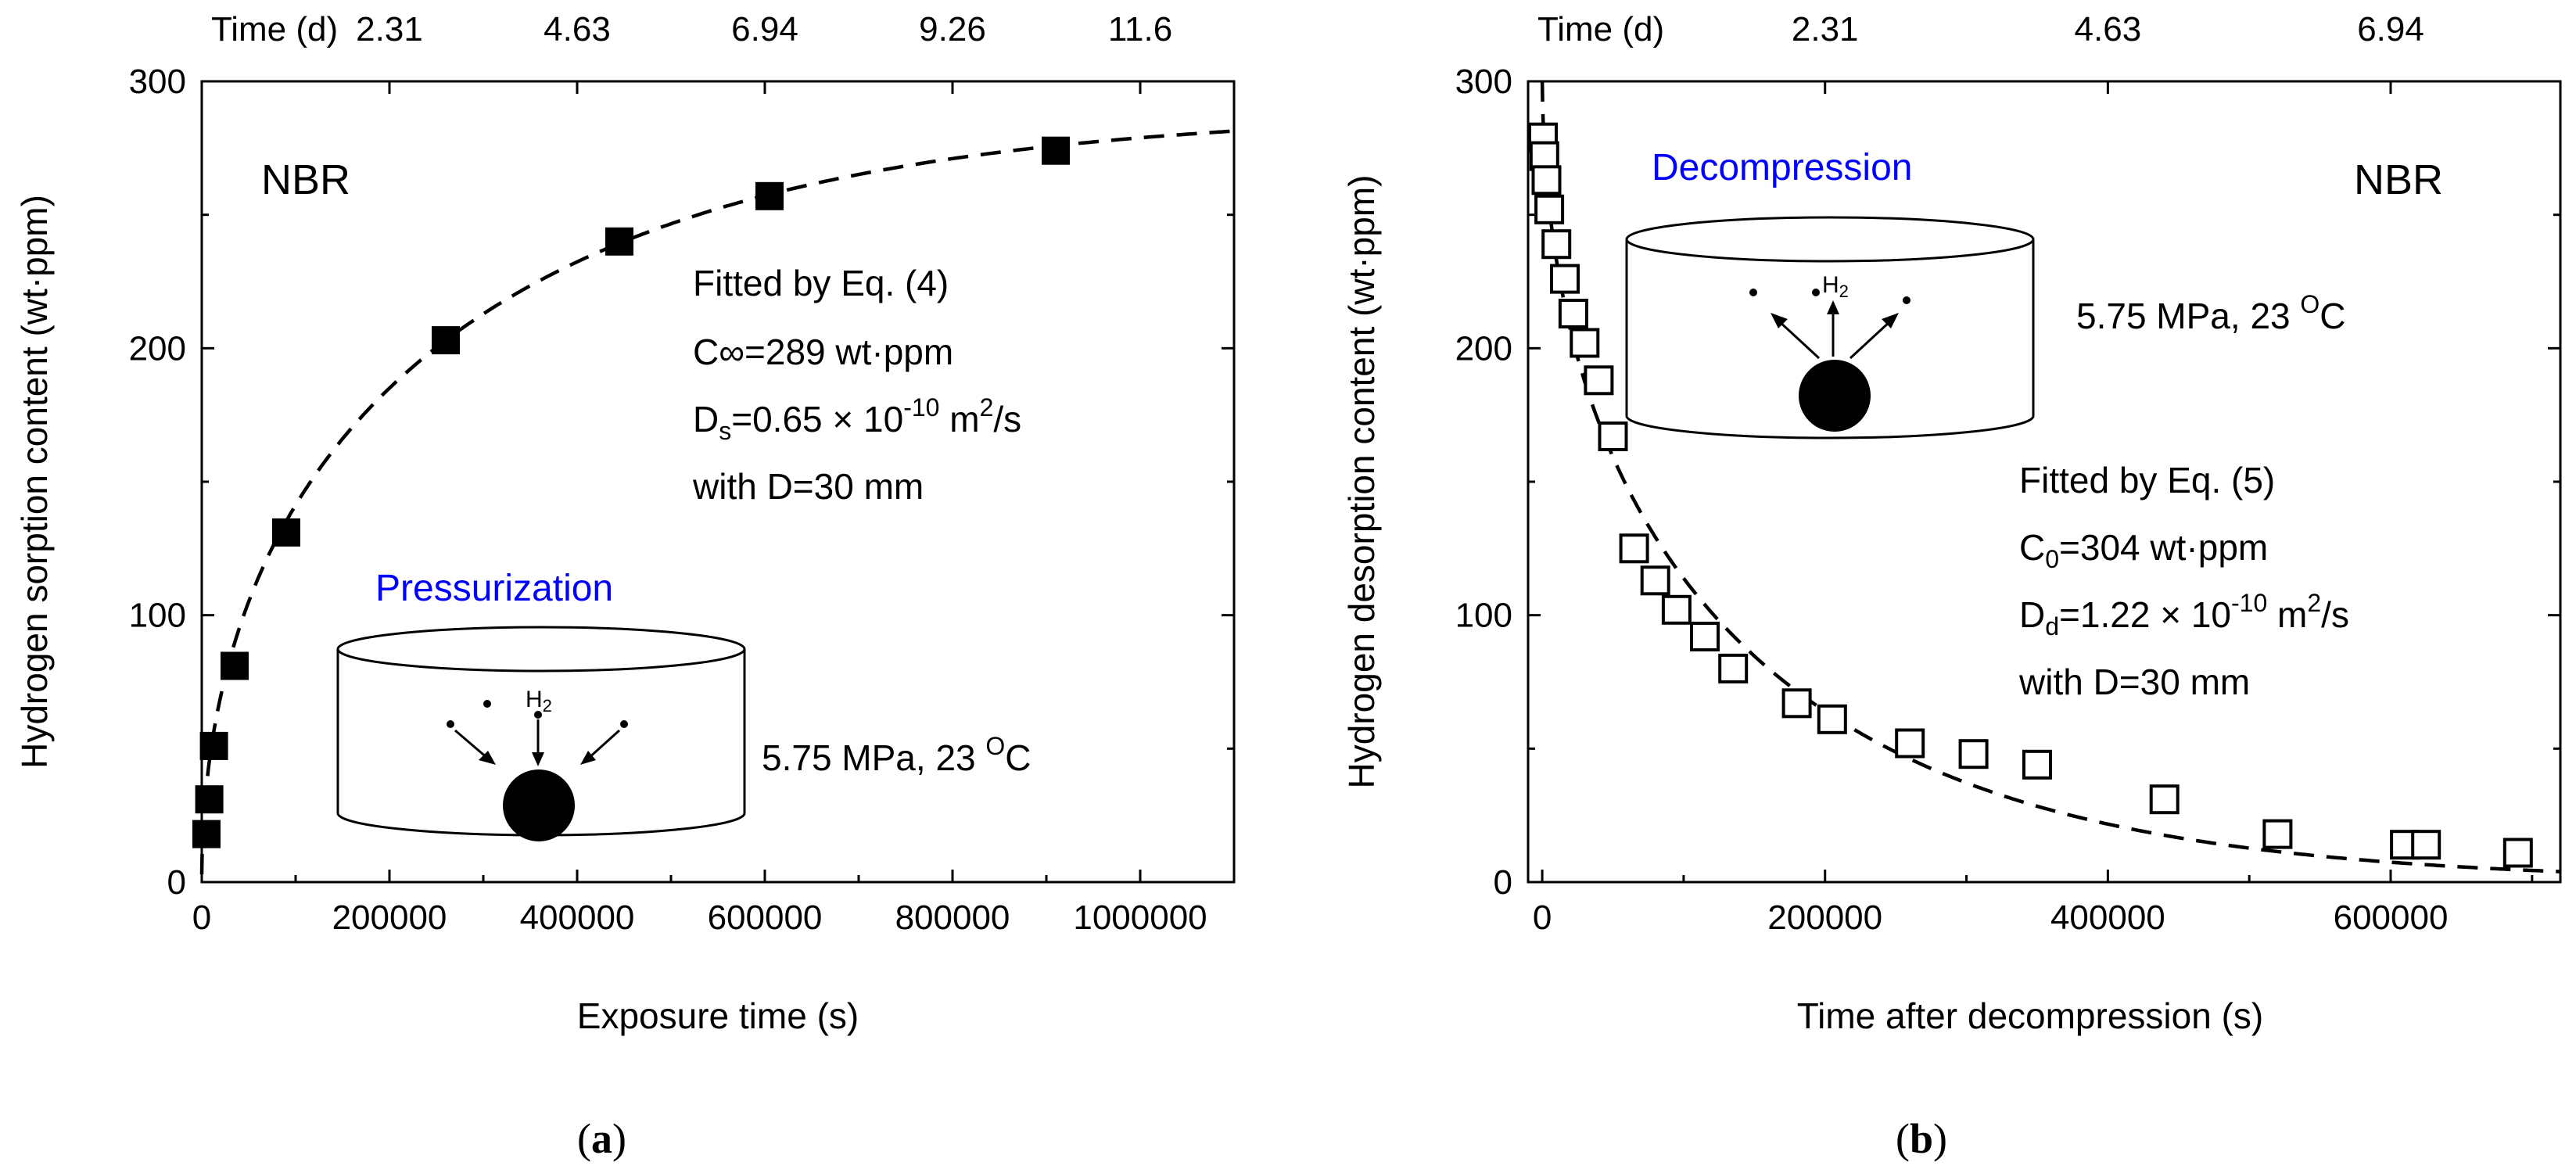 The width and height of the screenshot is (2576, 1173). Describe the element at coordinates (857, 419) in the screenshot. I see `fit-diffusivity: Ds=0.65 × 10-10 m2/s` at that location.